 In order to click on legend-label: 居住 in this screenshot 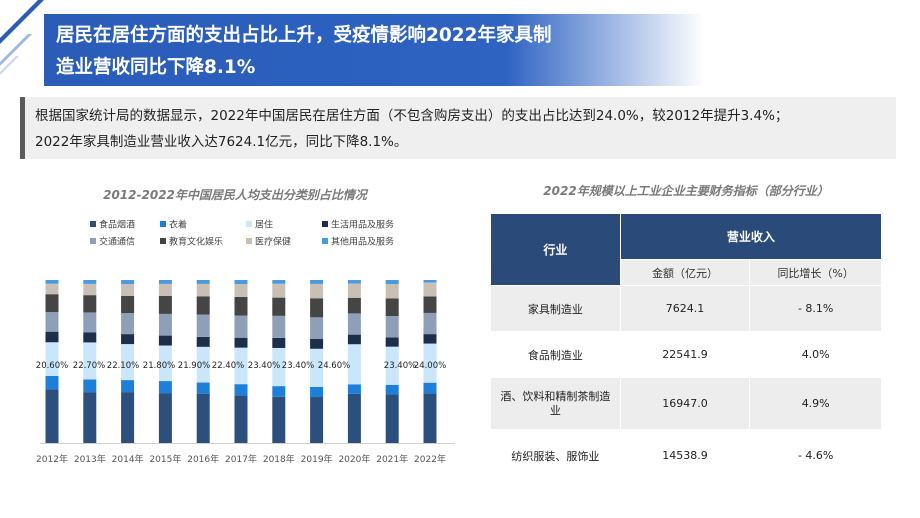, I will do `click(264, 225)`.